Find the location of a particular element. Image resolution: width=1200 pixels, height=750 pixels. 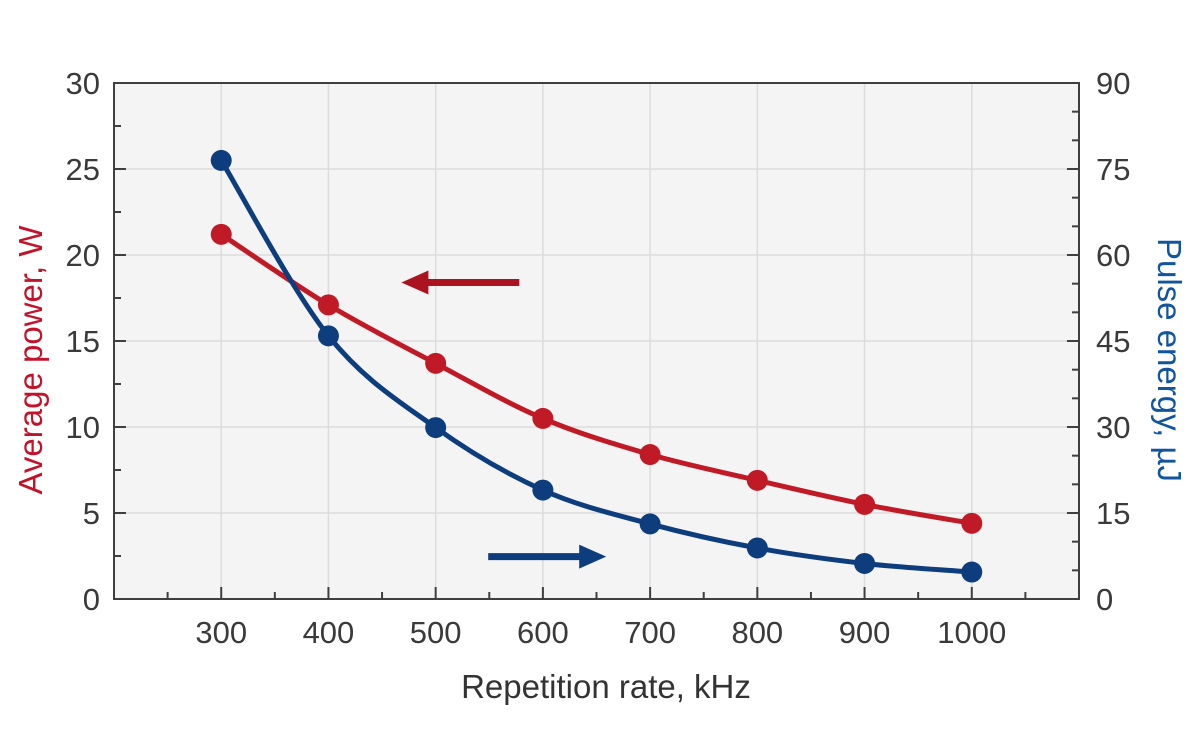

left-y-tick-label: 0 is located at coordinates (91, 599).